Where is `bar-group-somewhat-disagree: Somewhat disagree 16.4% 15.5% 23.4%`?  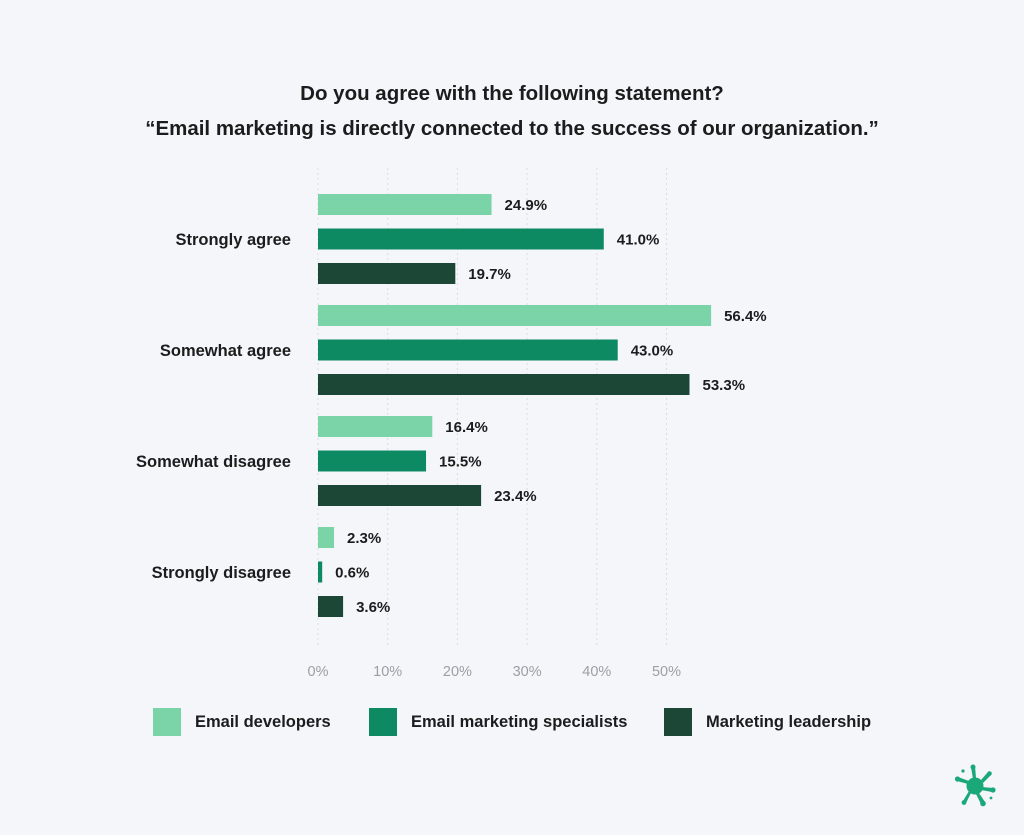
bar-group-somewhat-disagree: Somewhat disagree 16.4% 15.5% 23.4% is located at coordinates (336, 461).